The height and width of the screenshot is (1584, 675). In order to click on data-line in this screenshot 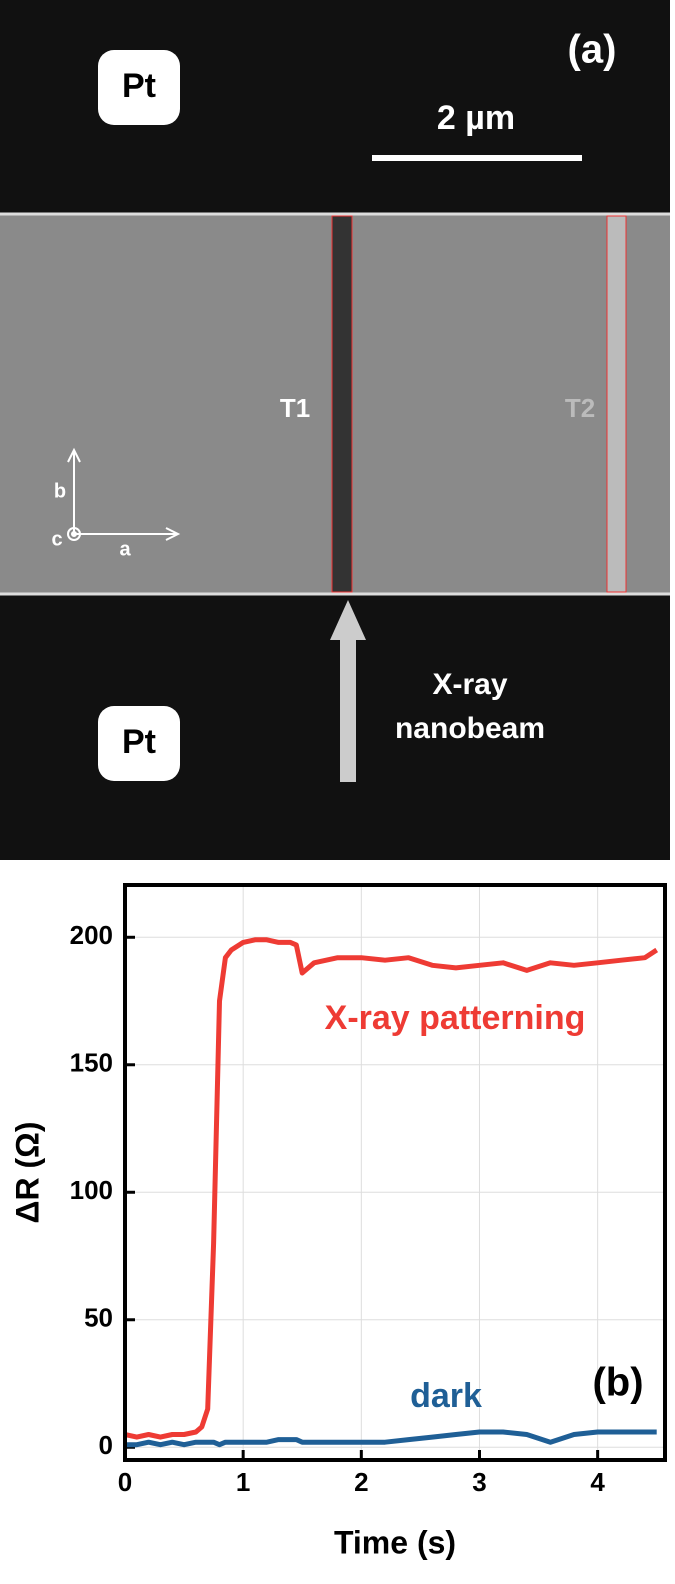, I will do `click(391, 1438)`.